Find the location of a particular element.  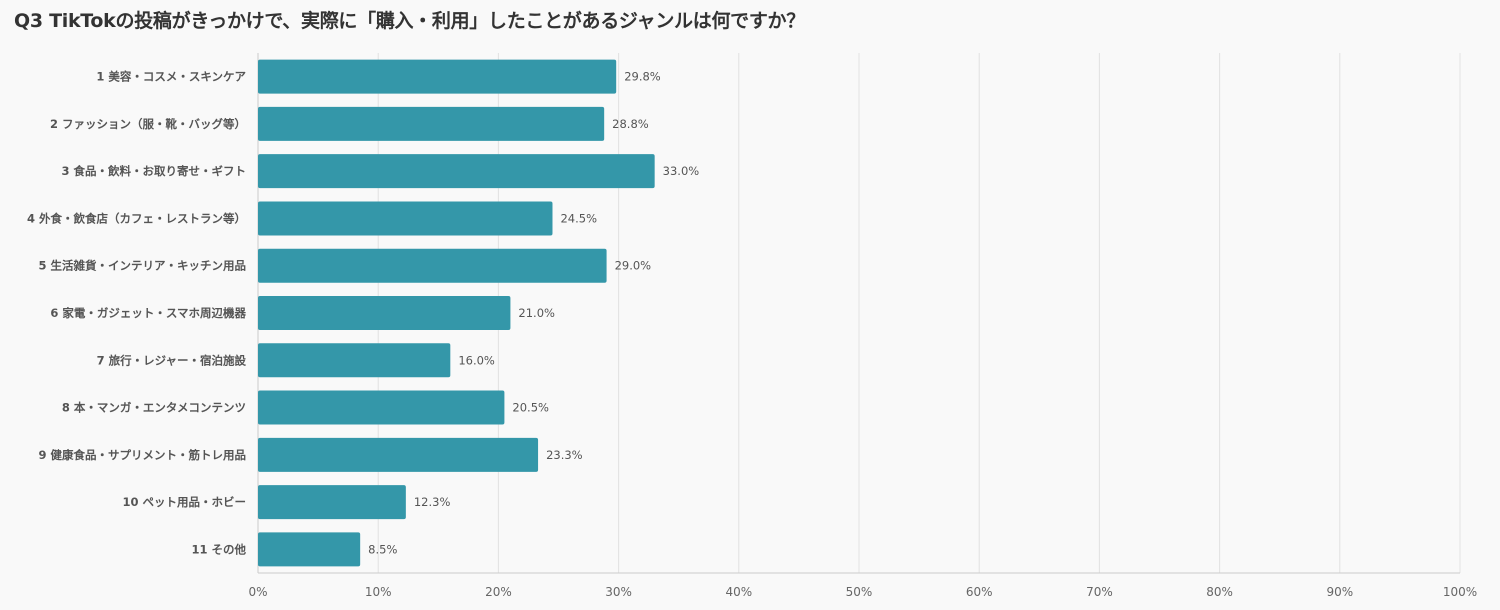

x-tick-label: 60% is located at coordinates (979, 592).